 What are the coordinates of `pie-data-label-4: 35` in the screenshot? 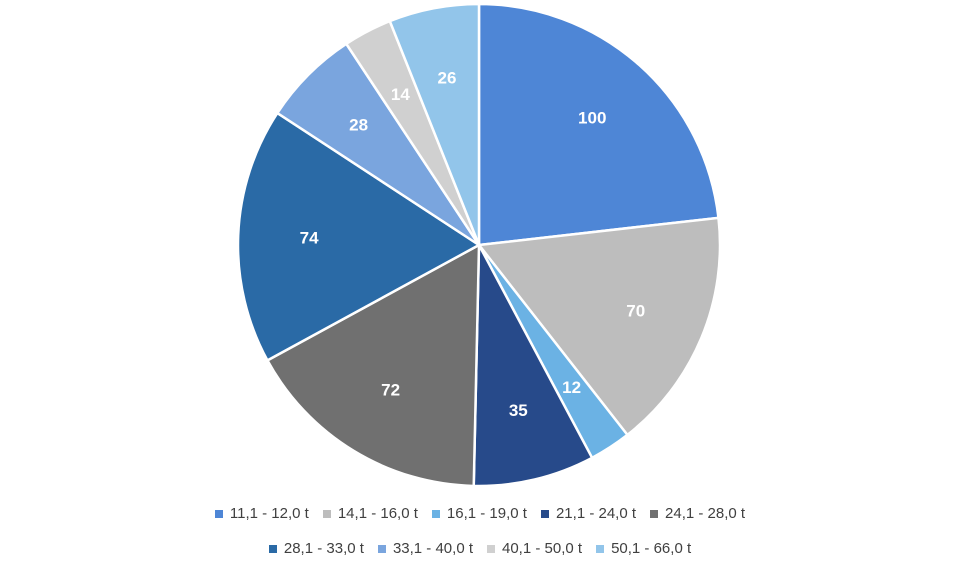 It's located at (518, 410).